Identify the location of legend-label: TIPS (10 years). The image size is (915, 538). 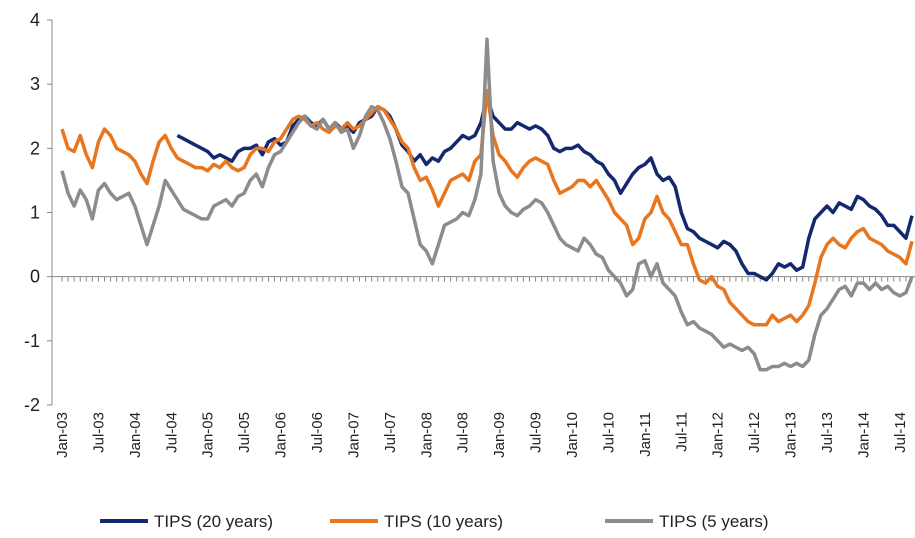
(443, 521).